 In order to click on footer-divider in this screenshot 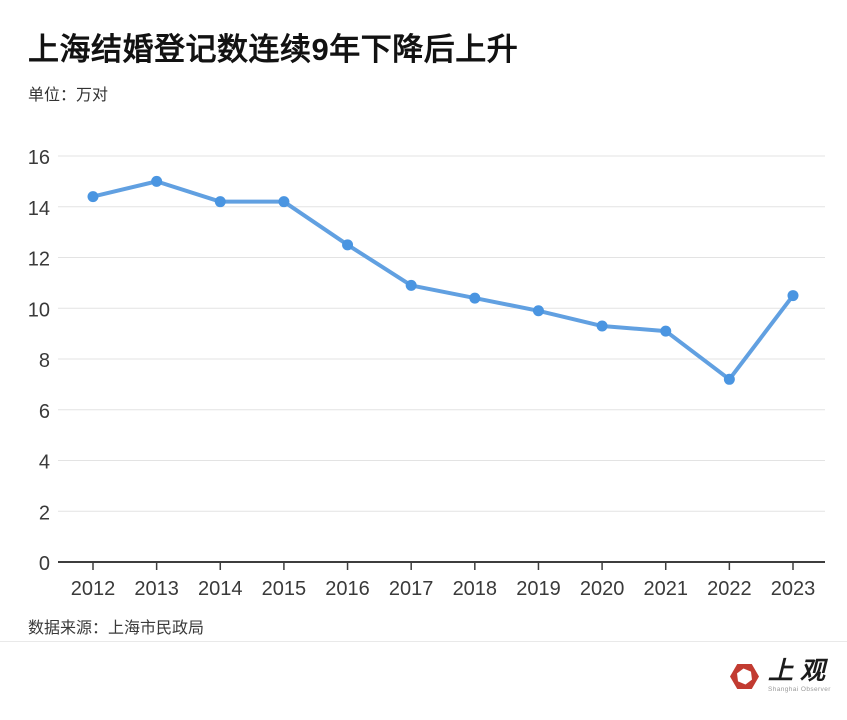, I will do `click(423, 641)`.